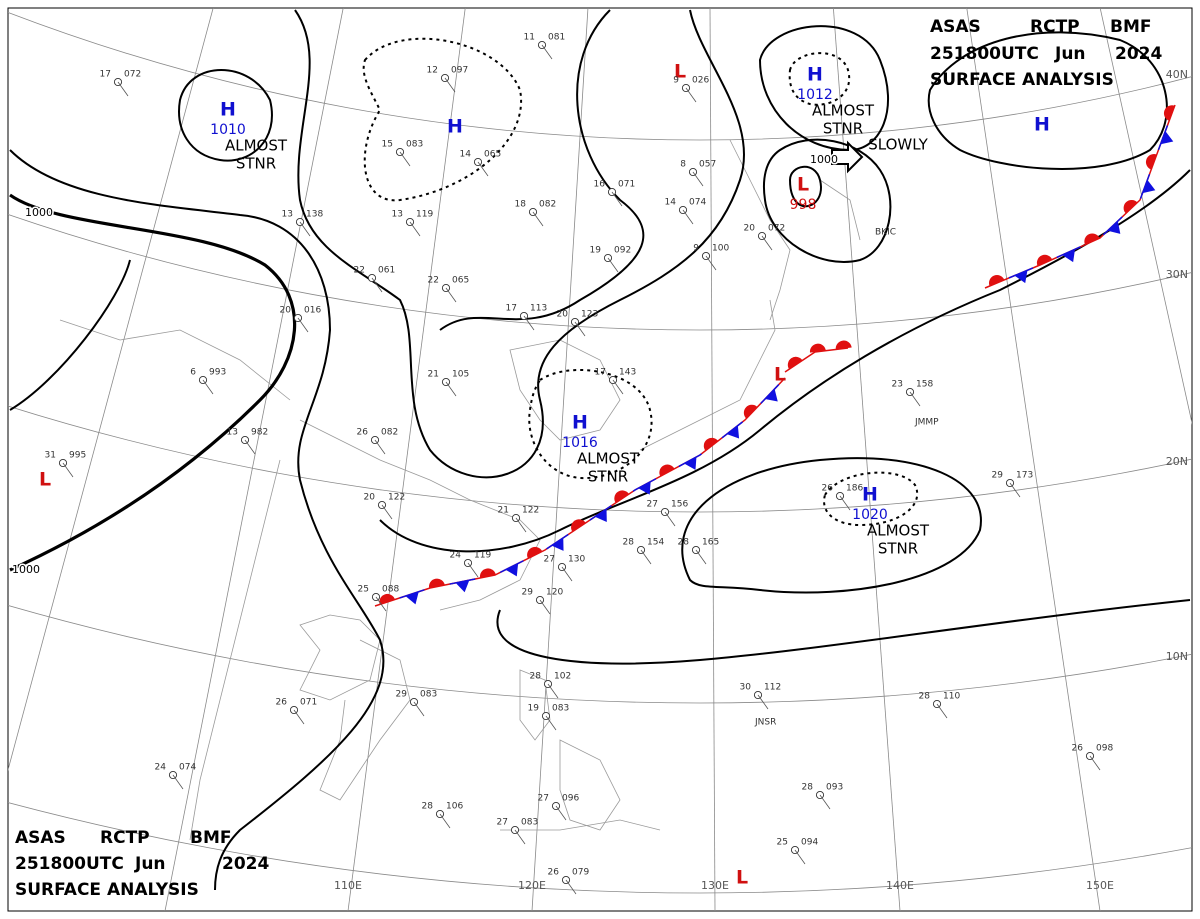 The image size is (1200, 919). Describe the element at coordinates (1177, 461) in the screenshot. I see `latitude-label: 20N` at that location.